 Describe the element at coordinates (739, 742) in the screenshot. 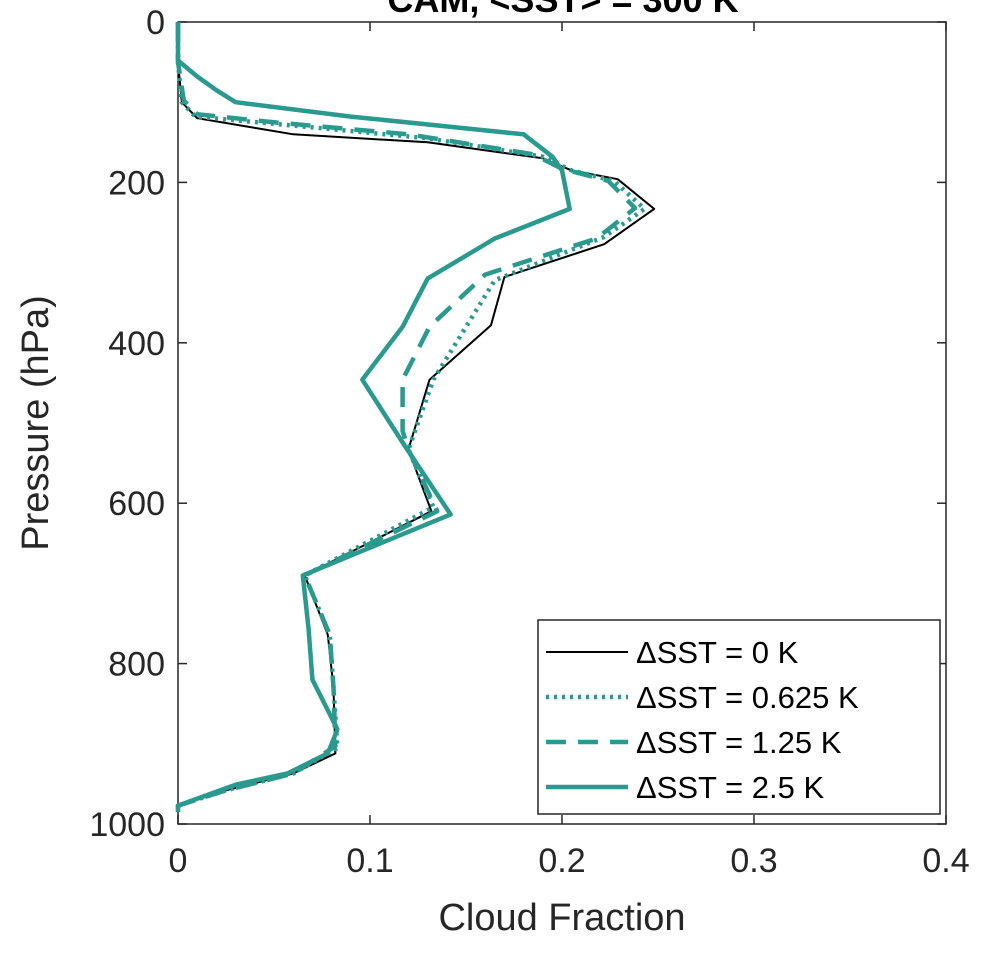

I see `legend-label-3: ΔSST = 1.25 K` at that location.